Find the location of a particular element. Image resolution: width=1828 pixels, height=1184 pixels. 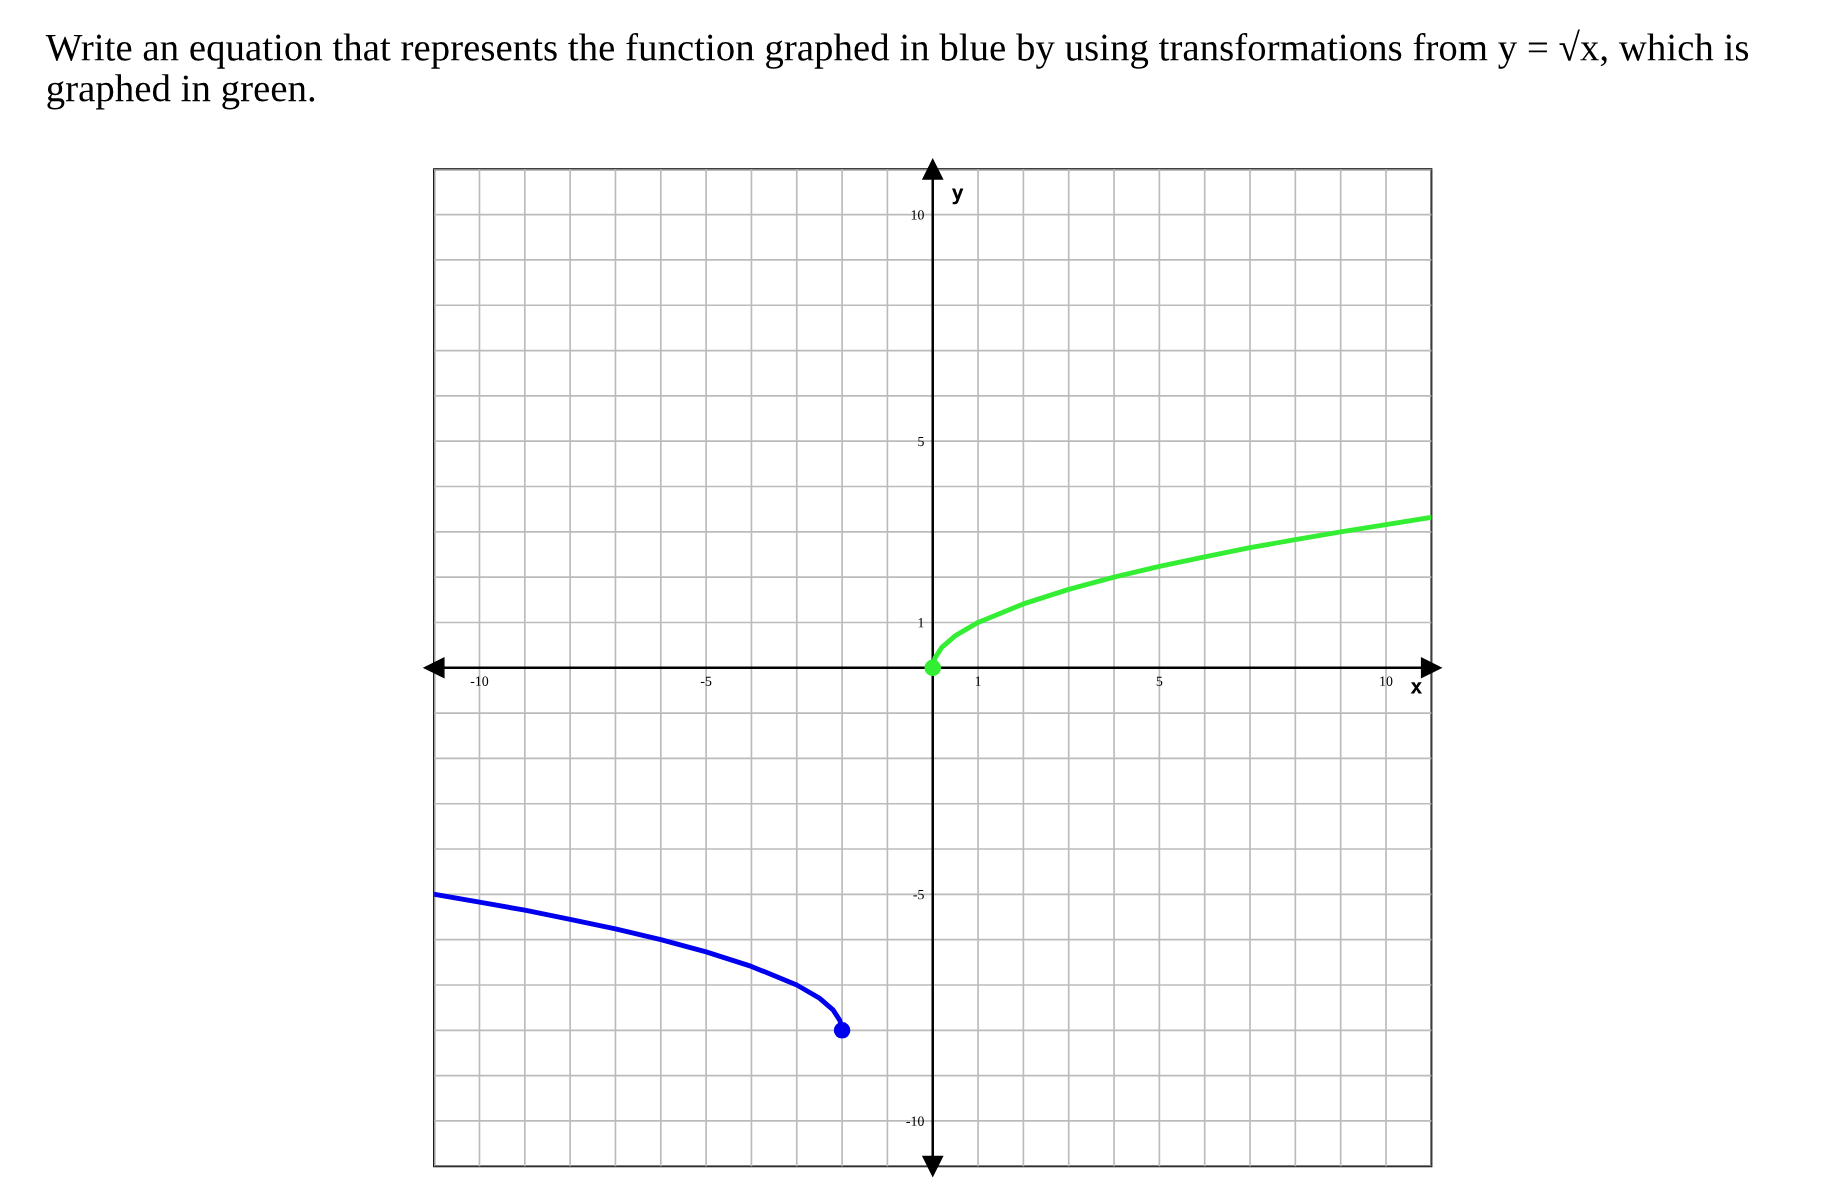

y-tick-label: -10 is located at coordinates (915, 1121).